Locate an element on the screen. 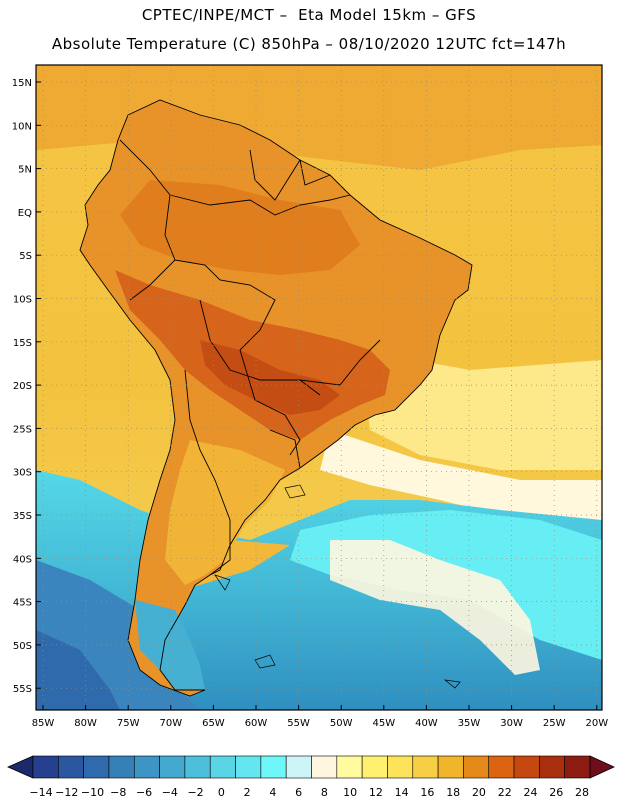  lat-label: EQ is located at coordinates (25, 213).